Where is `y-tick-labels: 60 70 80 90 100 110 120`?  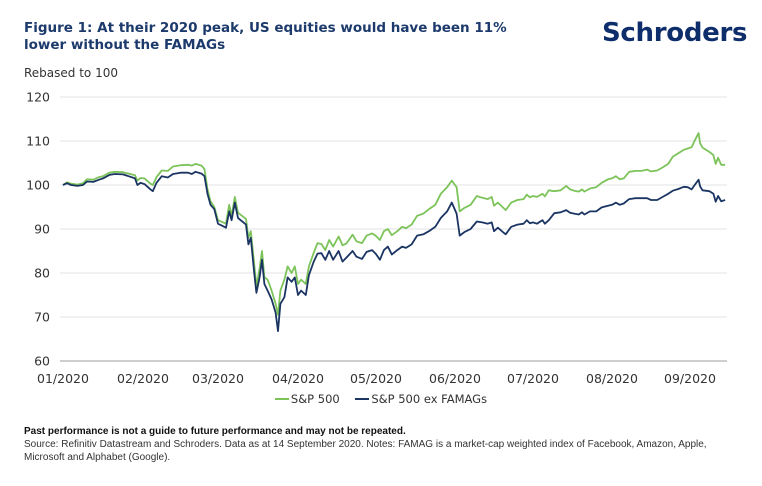 y-tick-labels: 60 70 80 90 100 110 120 is located at coordinates (38, 229).